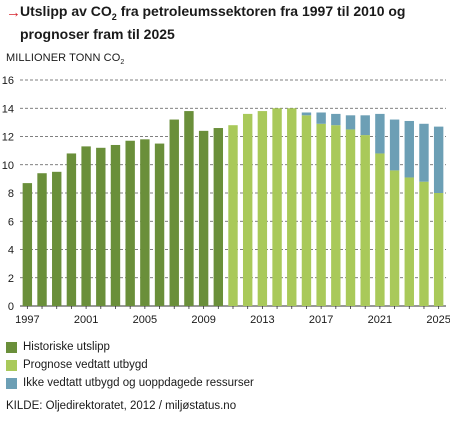 The image size is (450, 425). Describe the element at coordinates (11, 194) in the screenshot. I see `y-tick-label: 8` at that location.